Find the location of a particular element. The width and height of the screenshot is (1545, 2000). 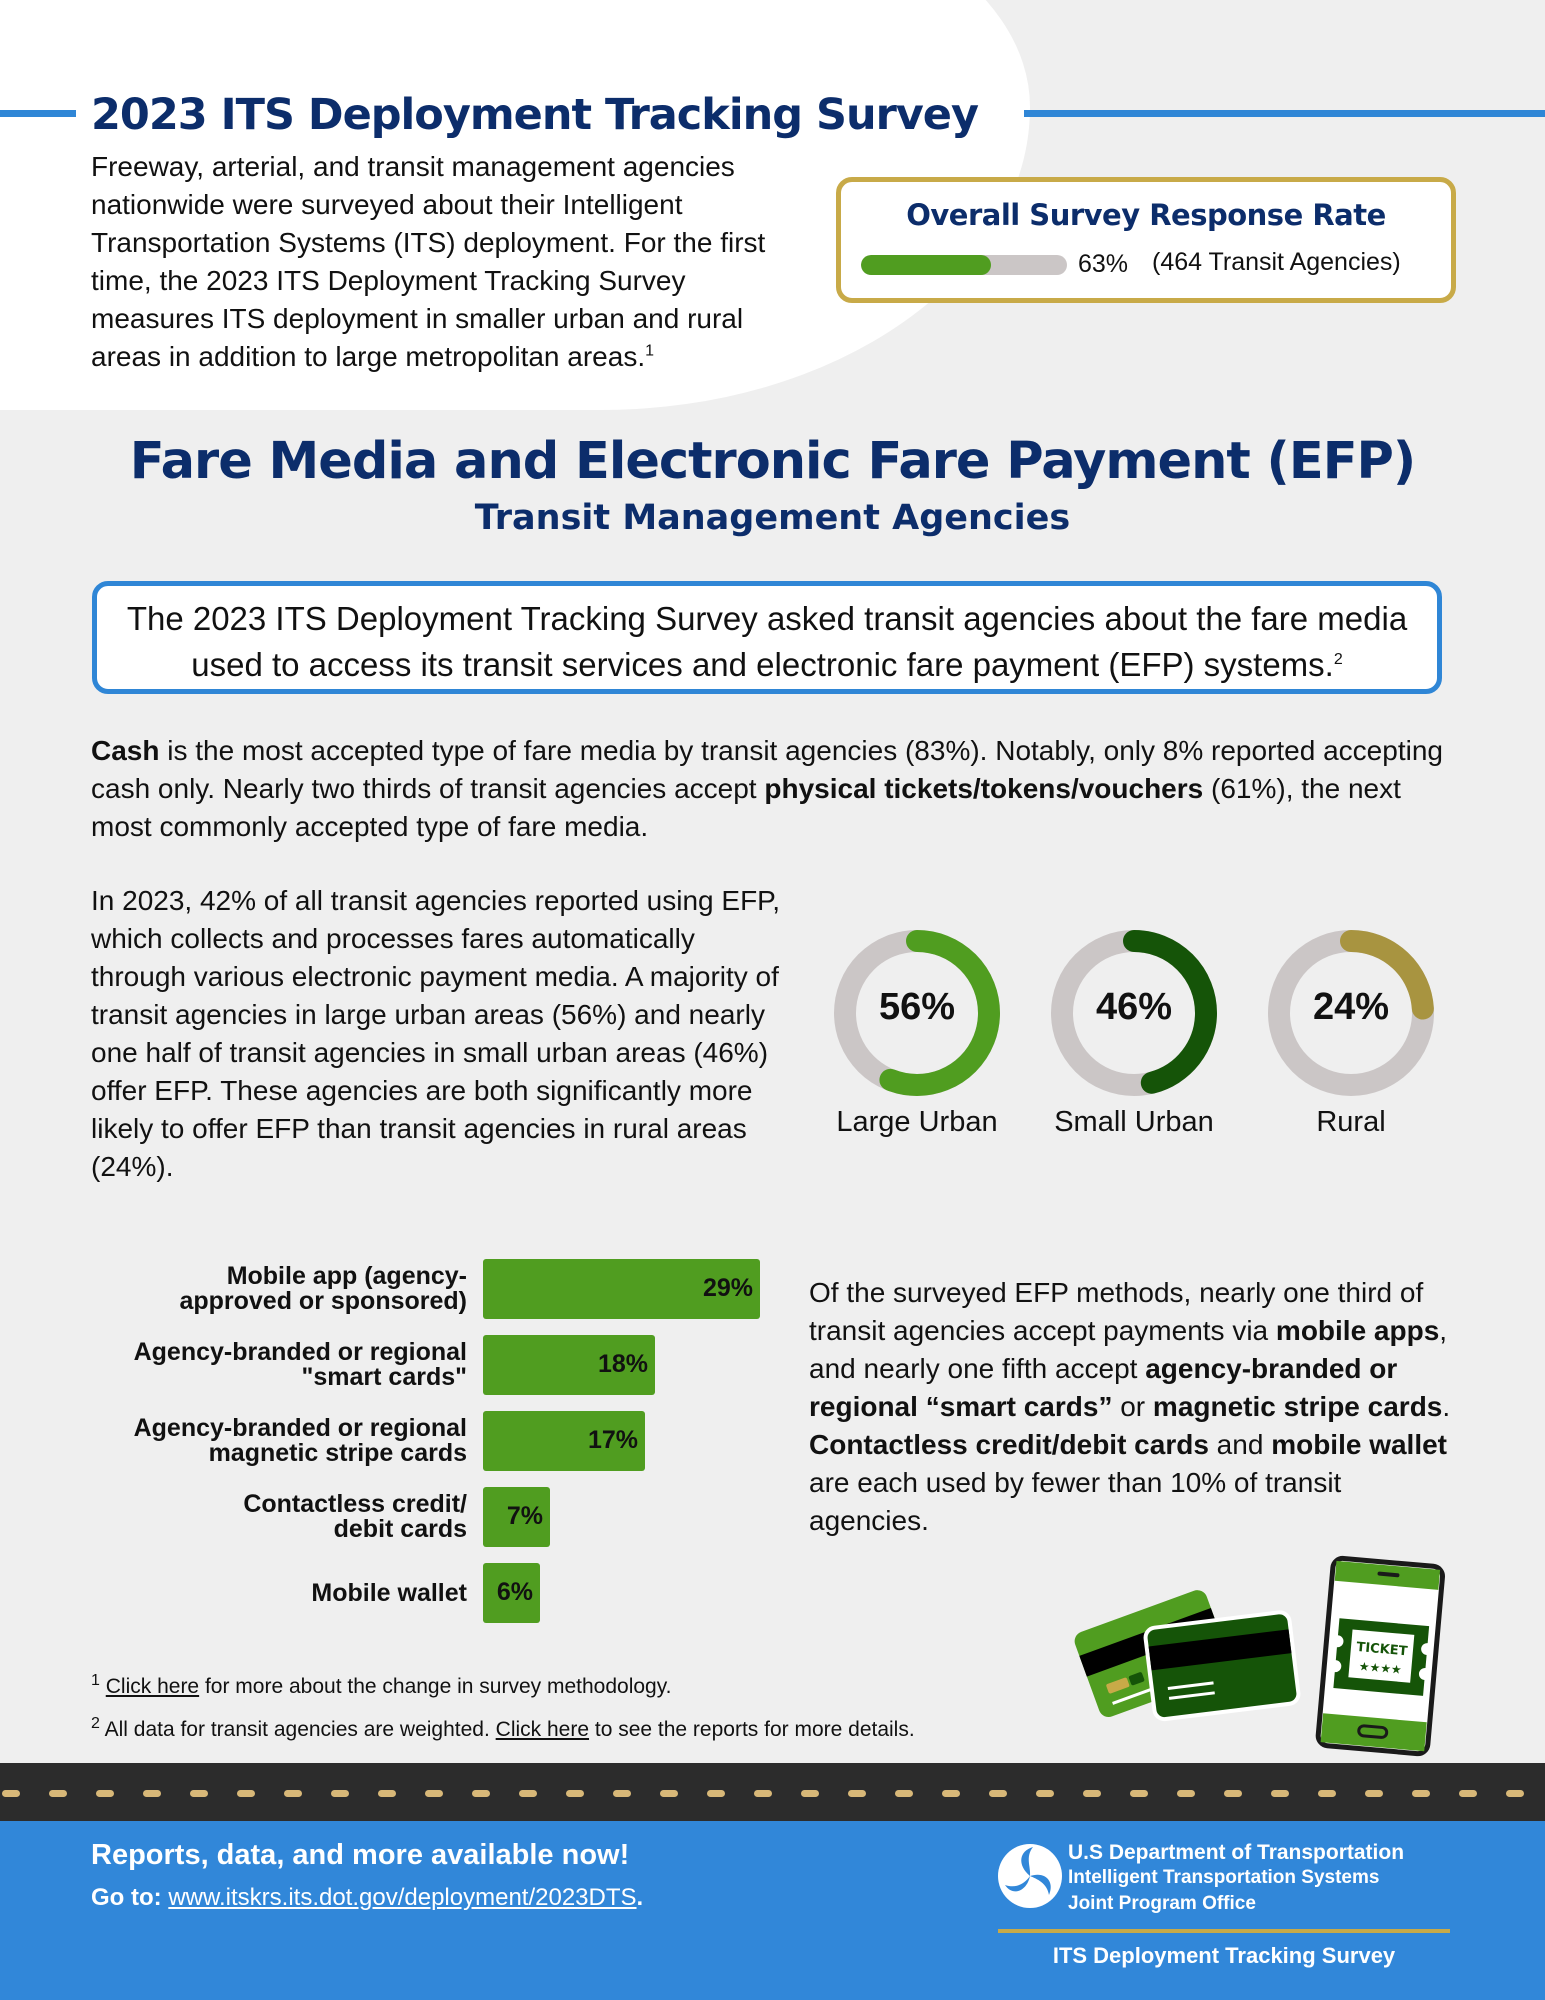

response-rate-progress is located at coordinates (964, 265).